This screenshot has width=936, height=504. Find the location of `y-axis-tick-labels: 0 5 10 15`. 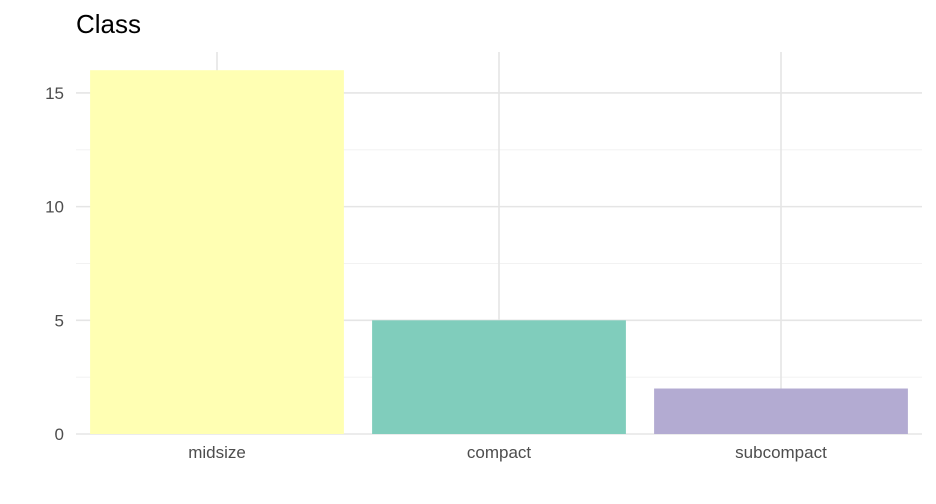

y-axis-tick-labels: 0 5 10 15 is located at coordinates (54, 264).